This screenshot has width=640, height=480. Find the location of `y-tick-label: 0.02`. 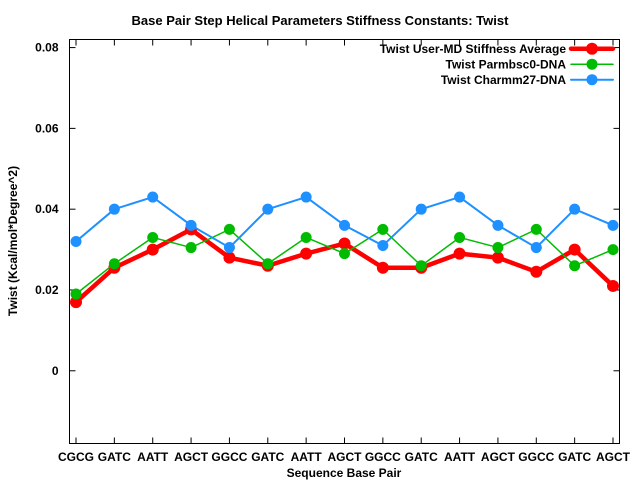

y-tick-label: 0.02 is located at coordinates (47, 290).